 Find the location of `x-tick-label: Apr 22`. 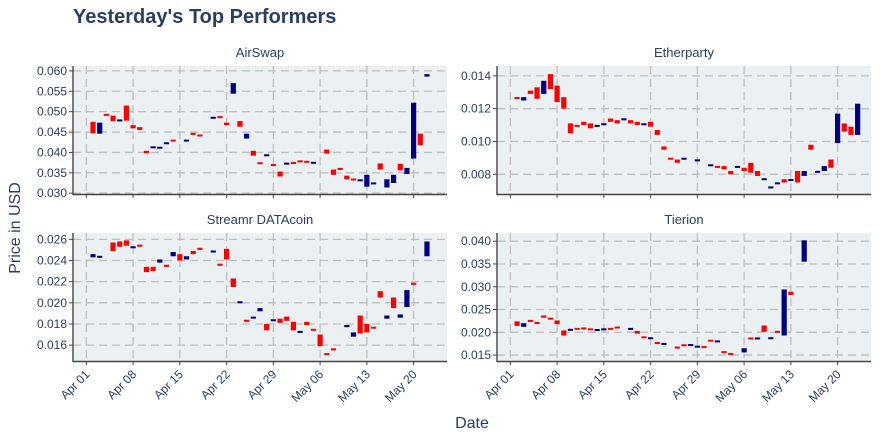

x-tick-label: Apr 22 is located at coordinates (639, 384).